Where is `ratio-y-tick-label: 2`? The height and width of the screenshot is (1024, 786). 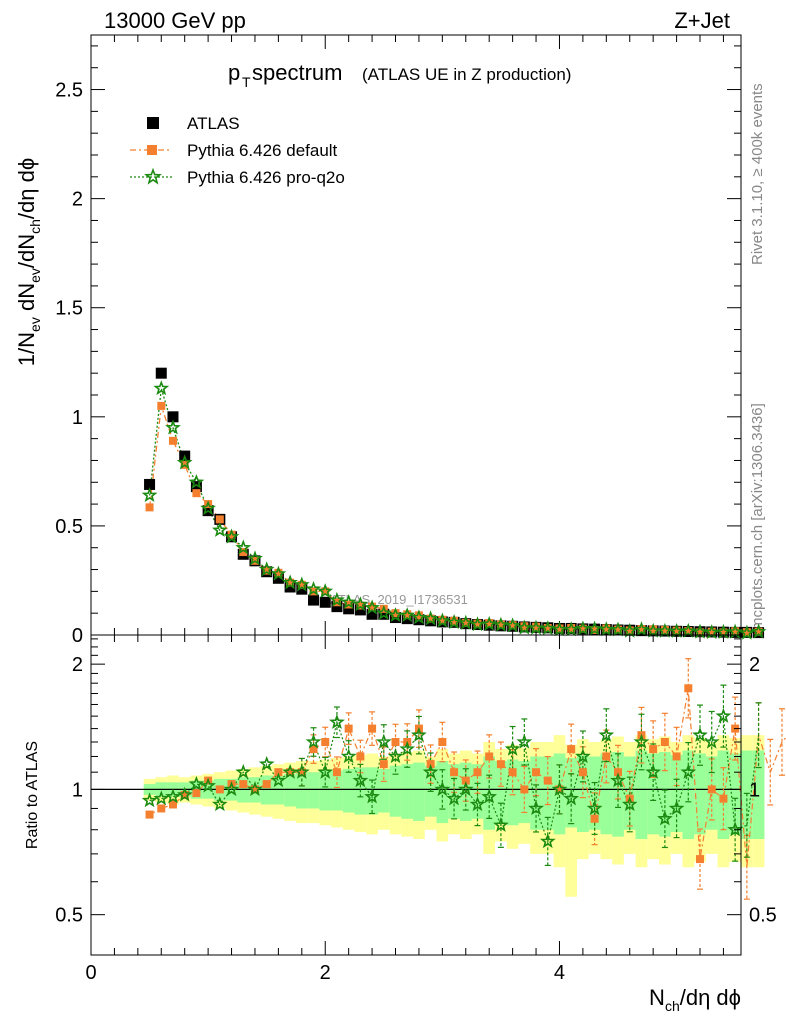
ratio-y-tick-label: 2 is located at coordinates (77, 665).